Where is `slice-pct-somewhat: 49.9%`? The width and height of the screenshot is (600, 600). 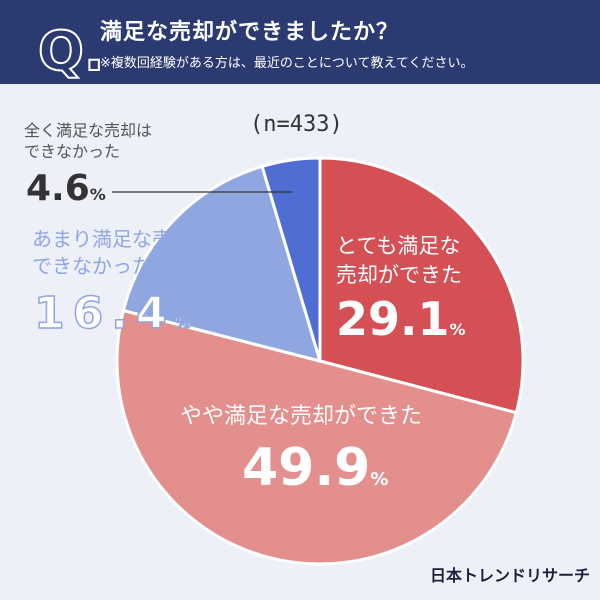
slice-pct-somewhat: 49.9% is located at coordinates (315, 468).